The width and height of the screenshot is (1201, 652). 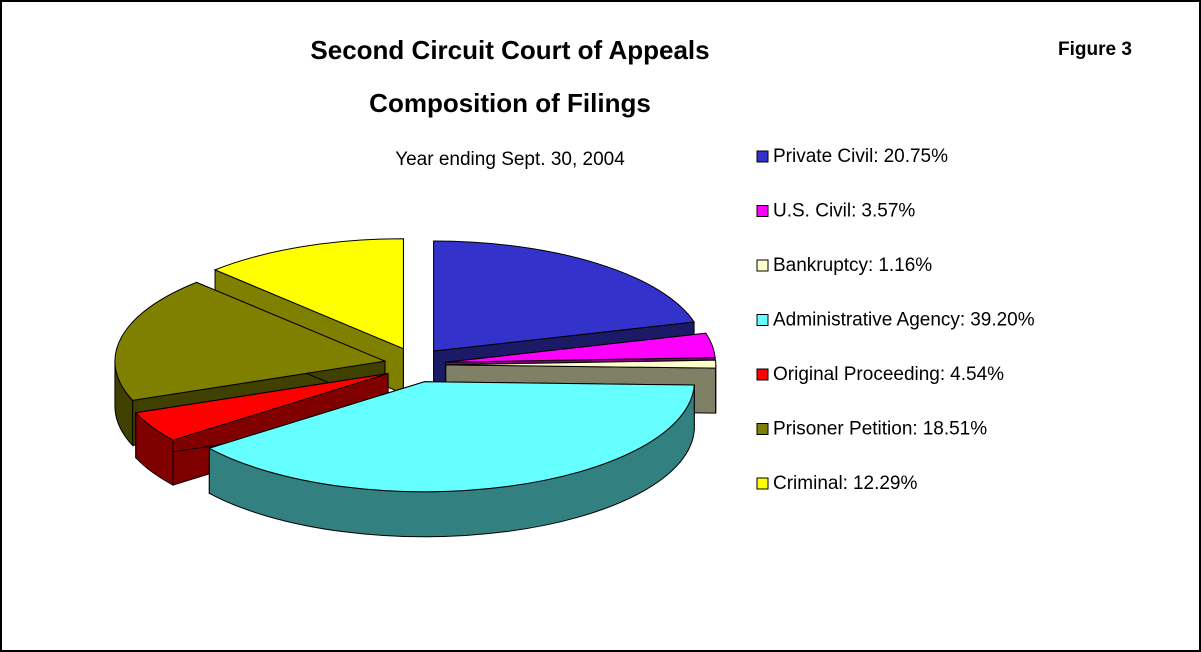 I want to click on legend-value: 39.20%, so click(x=1002, y=320).